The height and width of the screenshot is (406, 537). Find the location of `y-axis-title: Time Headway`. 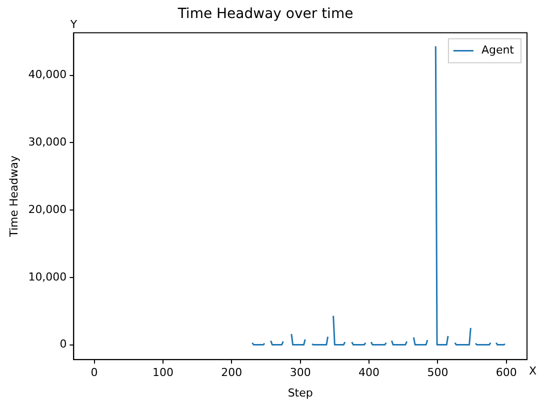

y-axis-title: Time Headway is located at coordinates (13, 196).